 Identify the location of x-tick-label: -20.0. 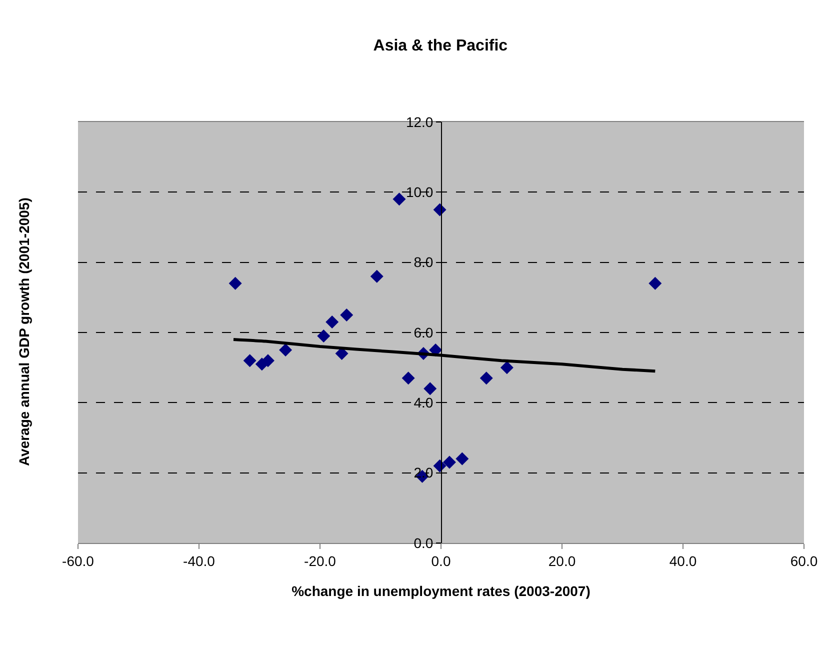
(320, 560).